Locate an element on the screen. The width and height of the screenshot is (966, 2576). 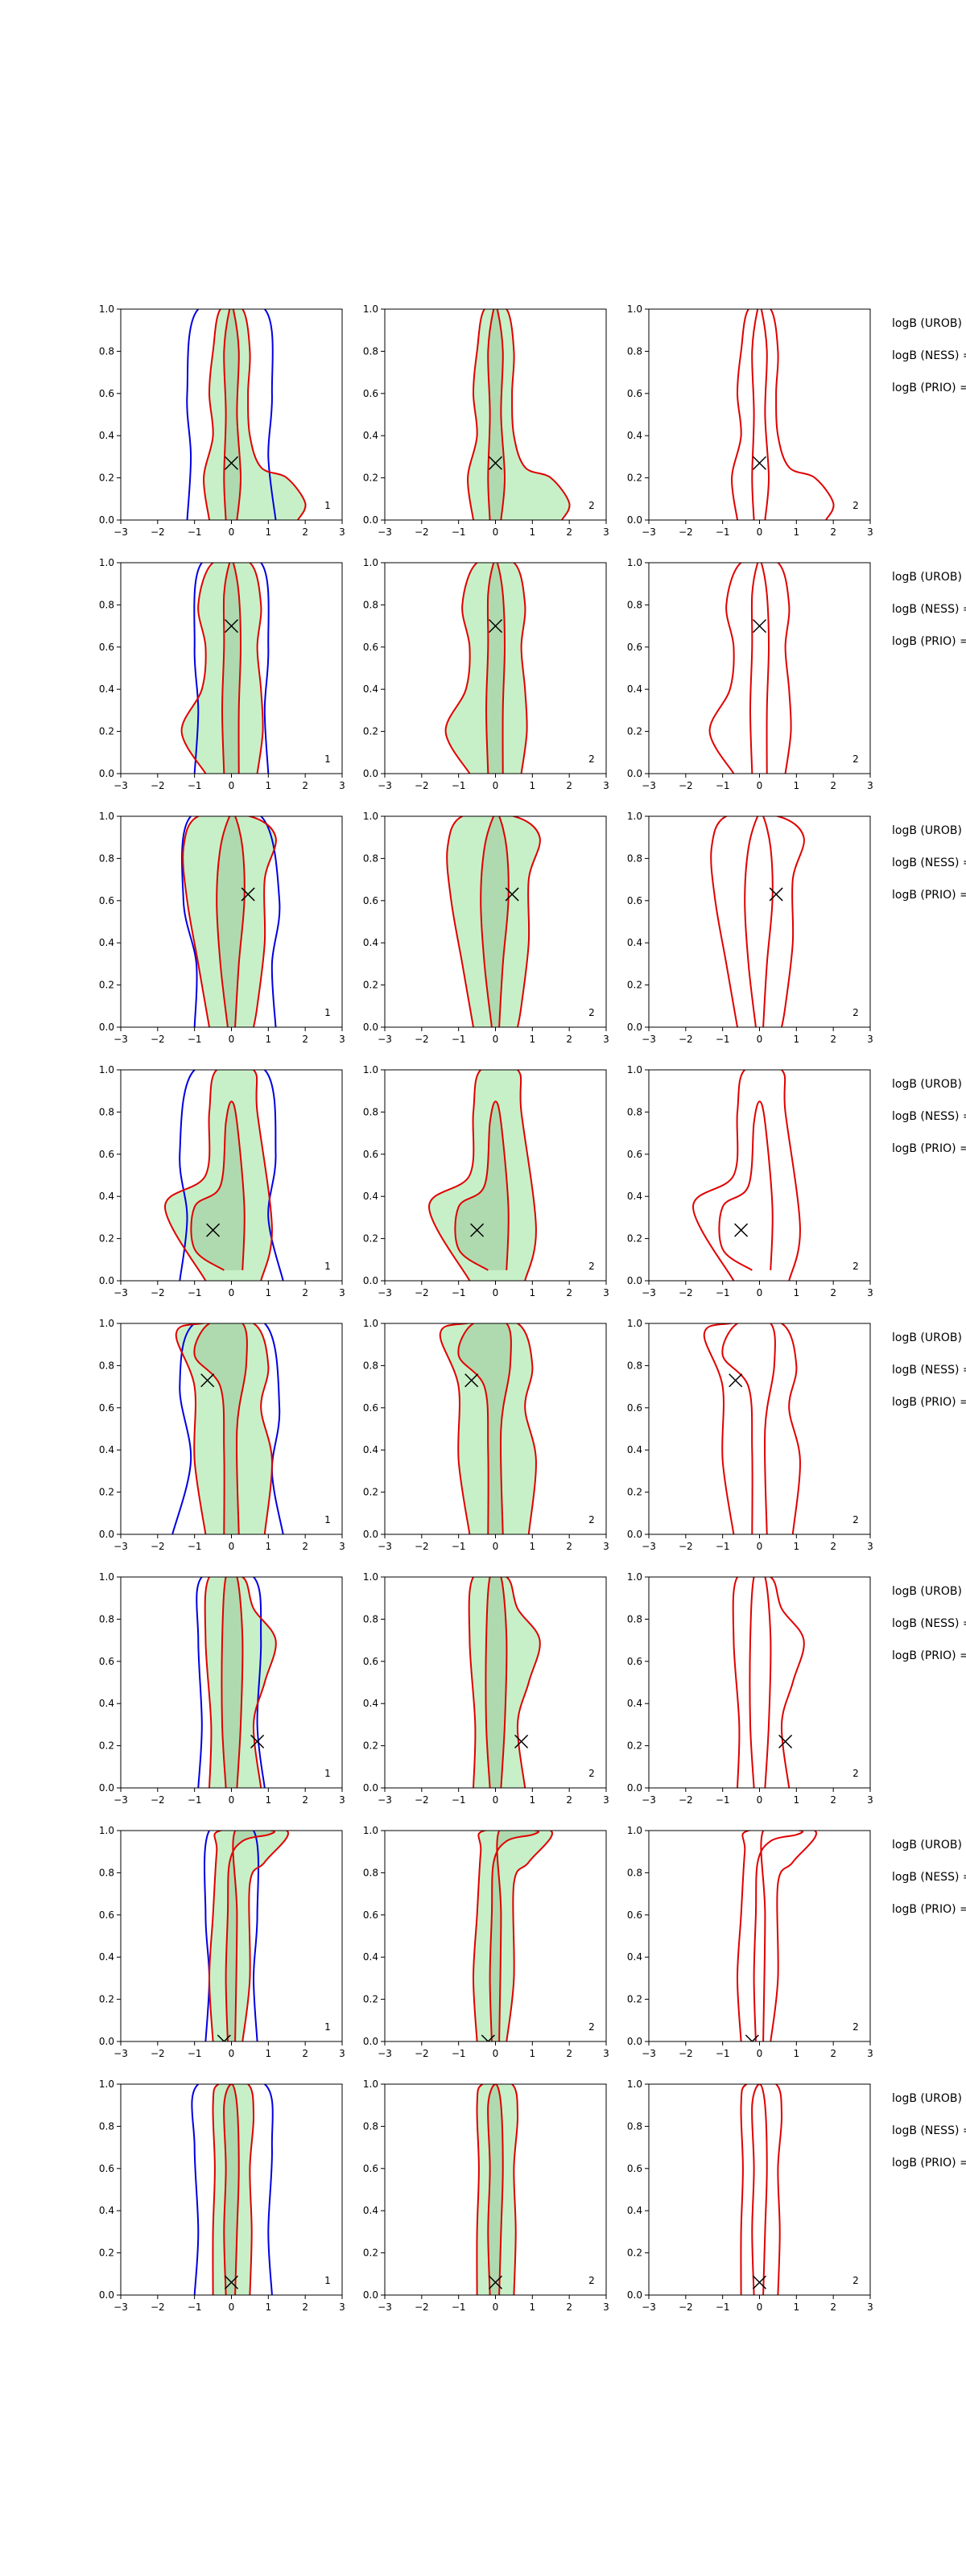
axes-frame is located at coordinates (759, 2189).